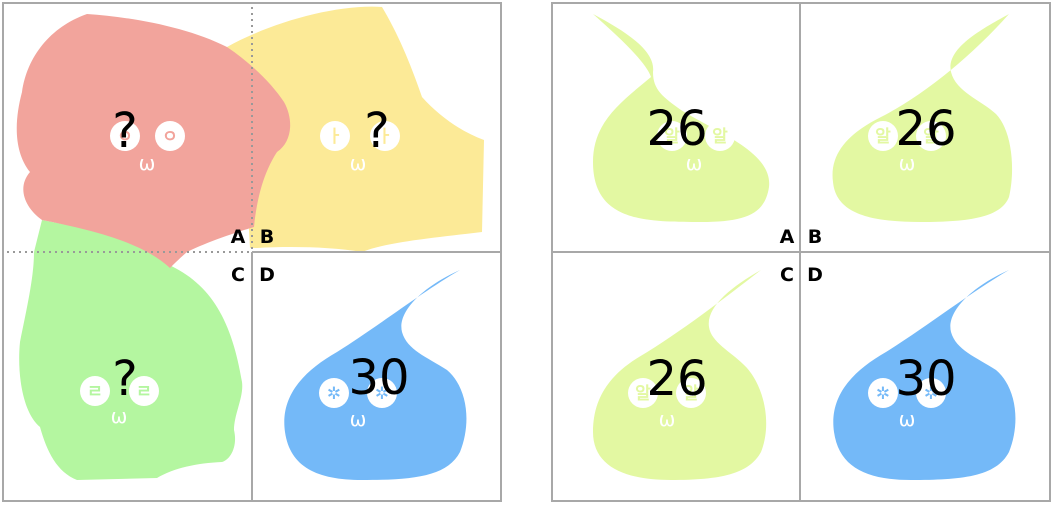 The height and width of the screenshot is (506, 1054). What do you see at coordinates (360, 139) in the screenshot?
I see `face-b: ㅏ ㅏ ω ?` at bounding box center [360, 139].